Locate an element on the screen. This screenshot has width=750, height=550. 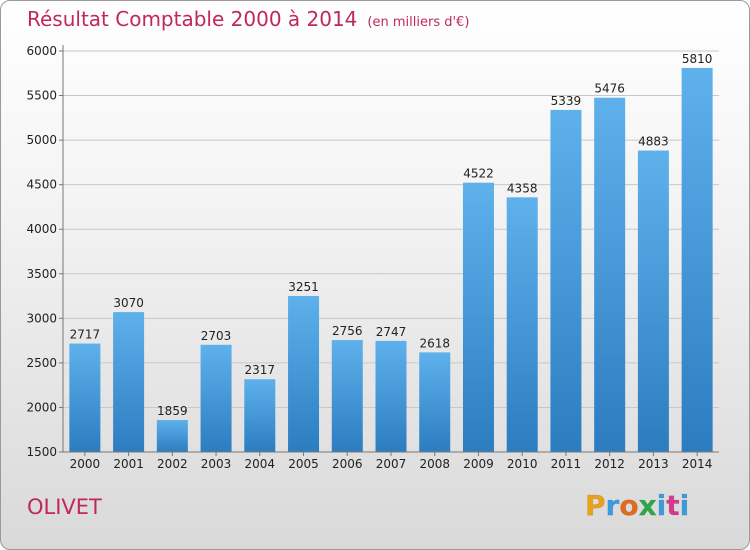
data-label-2004: 2317 is located at coordinates (260, 370).